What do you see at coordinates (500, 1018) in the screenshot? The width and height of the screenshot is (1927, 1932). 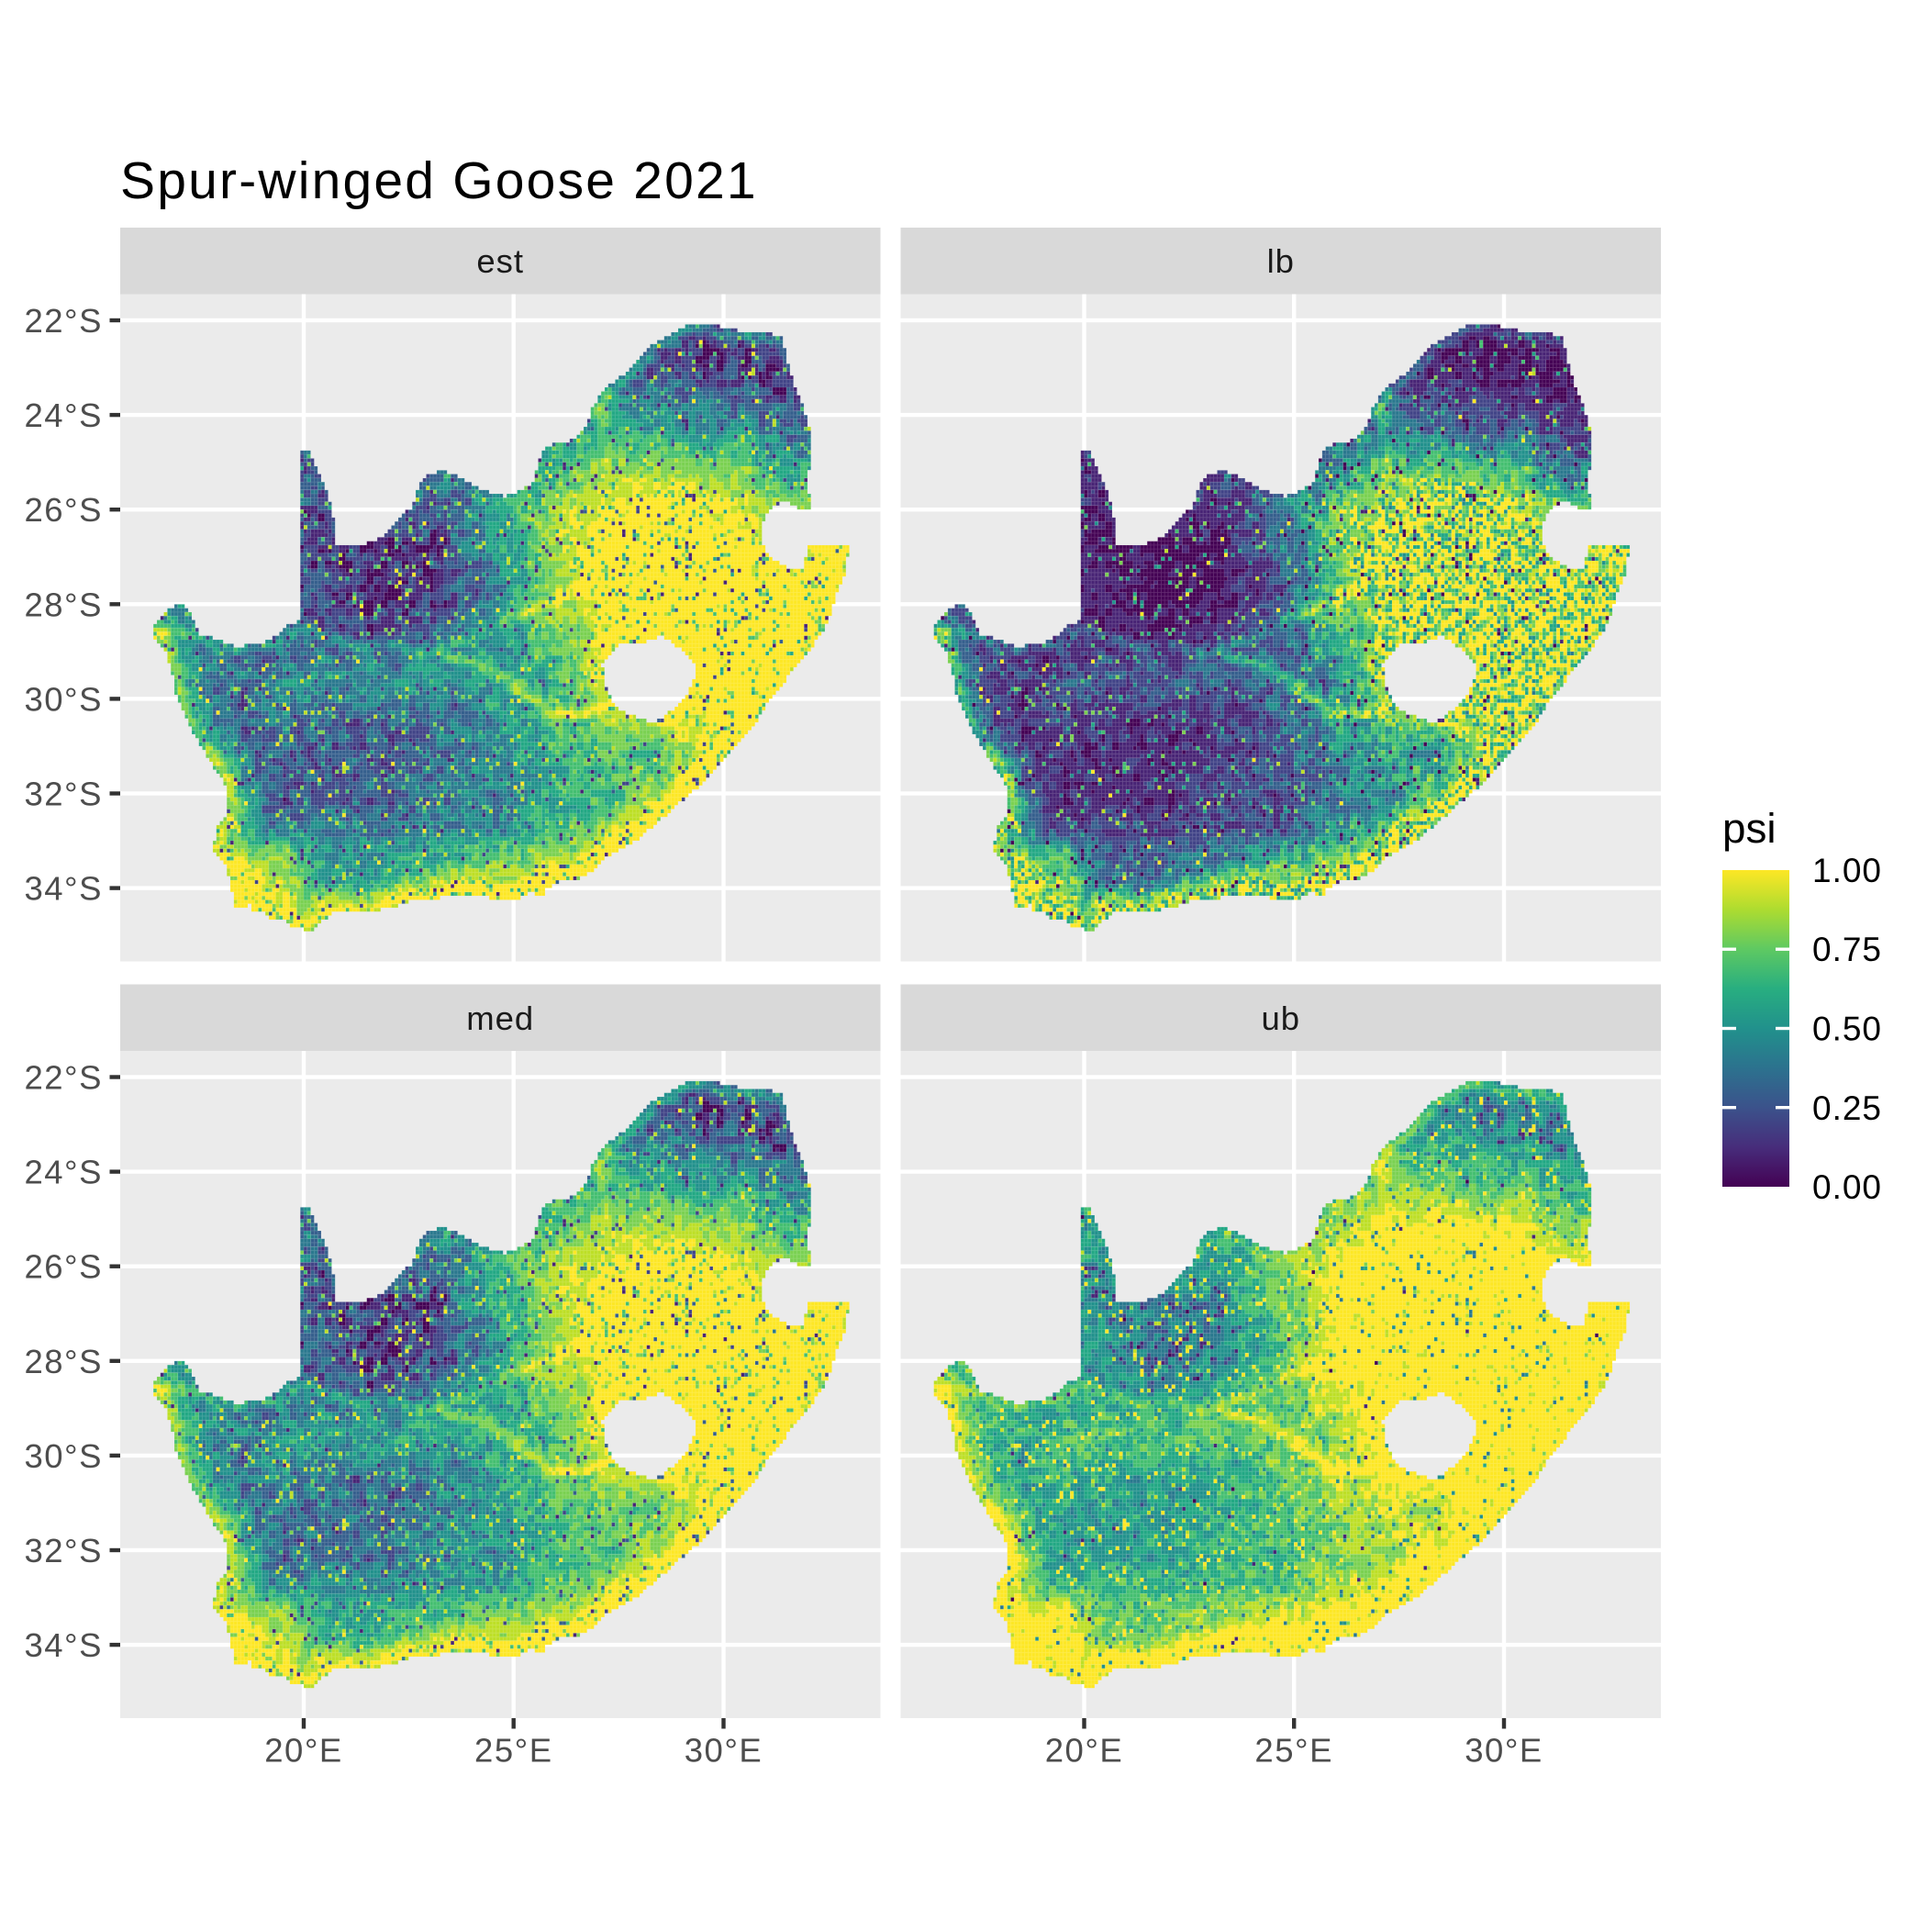 I see `svg-text: med` at bounding box center [500, 1018].